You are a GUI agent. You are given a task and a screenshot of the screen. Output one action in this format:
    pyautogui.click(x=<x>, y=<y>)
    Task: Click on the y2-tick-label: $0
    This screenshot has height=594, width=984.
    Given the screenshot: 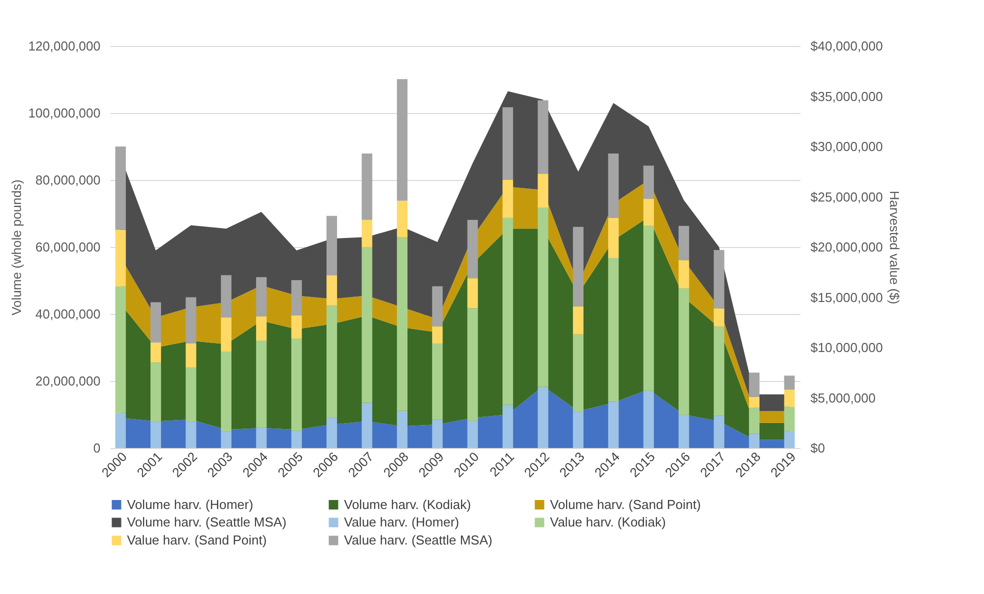 What is the action you would take?
    pyautogui.click(x=817, y=448)
    